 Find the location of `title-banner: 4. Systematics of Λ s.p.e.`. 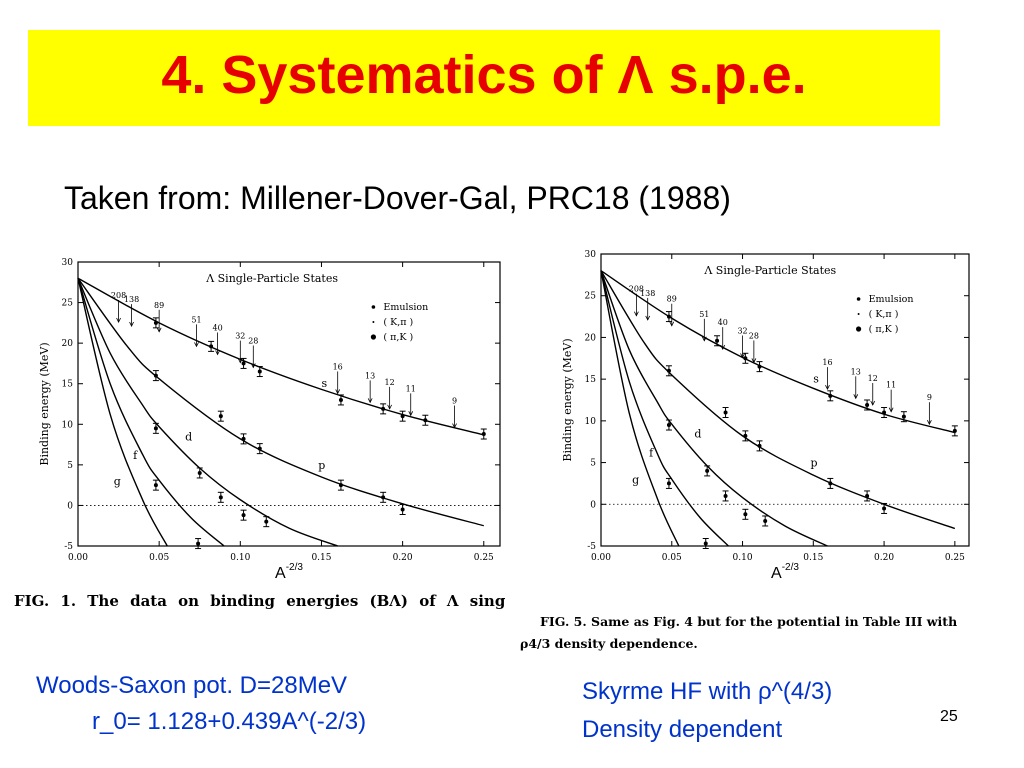

title-banner: 4. Systematics of Λ s.p.e. is located at coordinates (484, 78).